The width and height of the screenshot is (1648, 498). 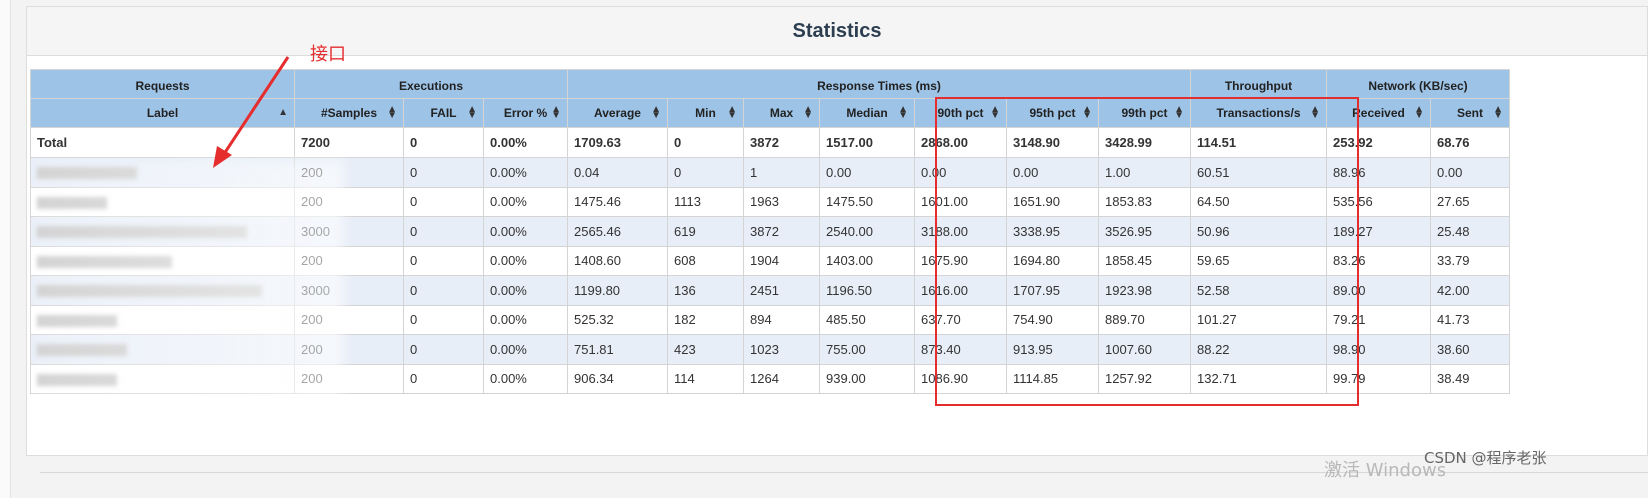 I want to click on col-samples: #Samples ▲ ▼, so click(x=349, y=113).